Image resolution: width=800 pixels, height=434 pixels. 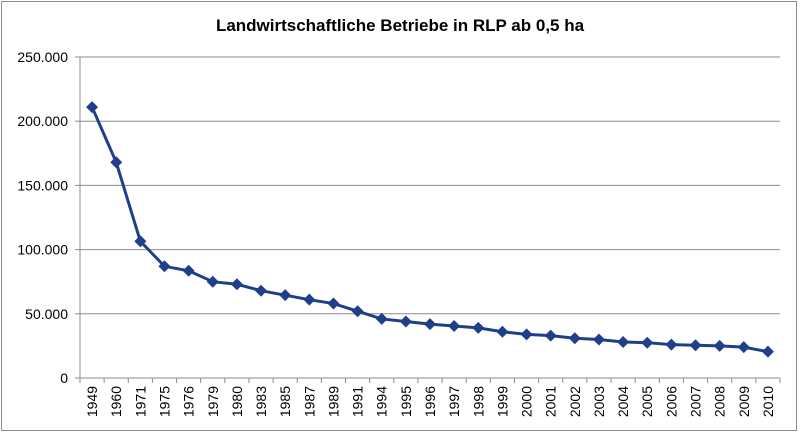 I want to click on x-tick-label: 1991, so click(x=358, y=401).